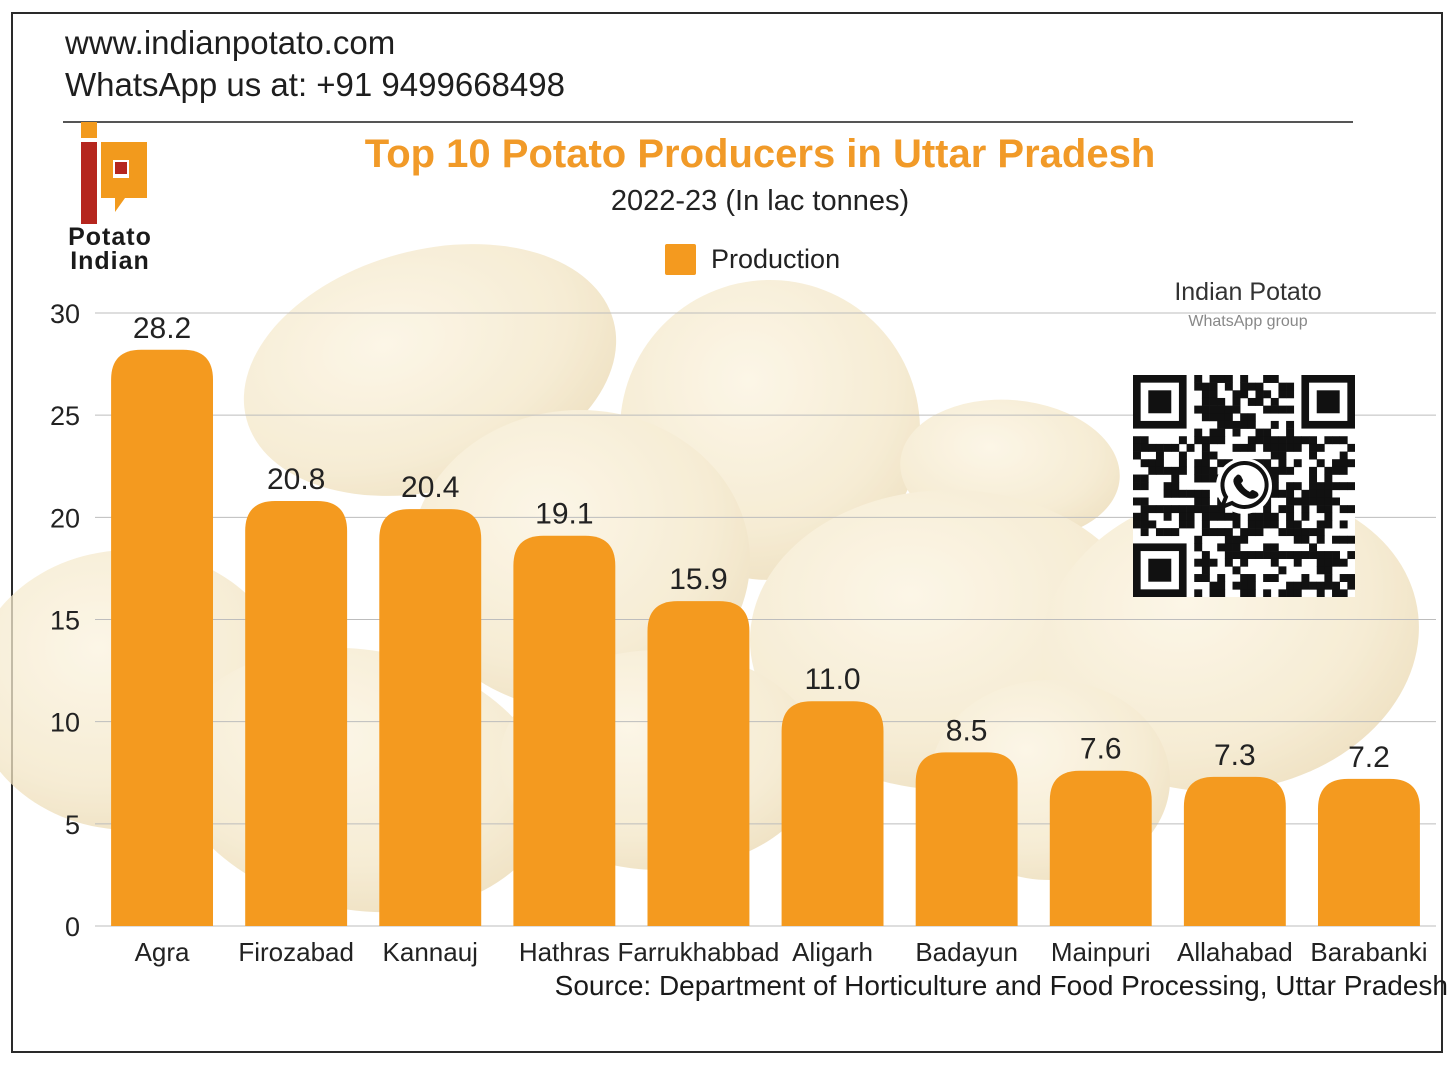 This screenshot has width=1456, height=1065. Describe the element at coordinates (296, 713) in the screenshot. I see `bar-firozabad` at that location.